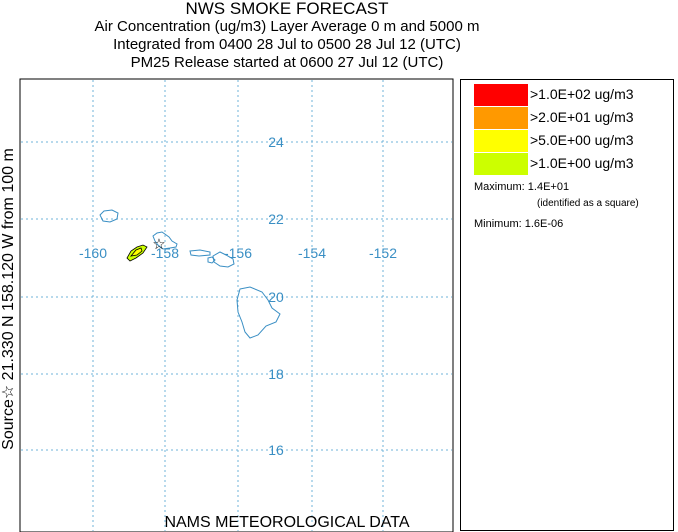 Image resolution: width=678 pixels, height=532 pixels. I want to click on legend-label: >5.0E+00 ug/m3, so click(582, 140).